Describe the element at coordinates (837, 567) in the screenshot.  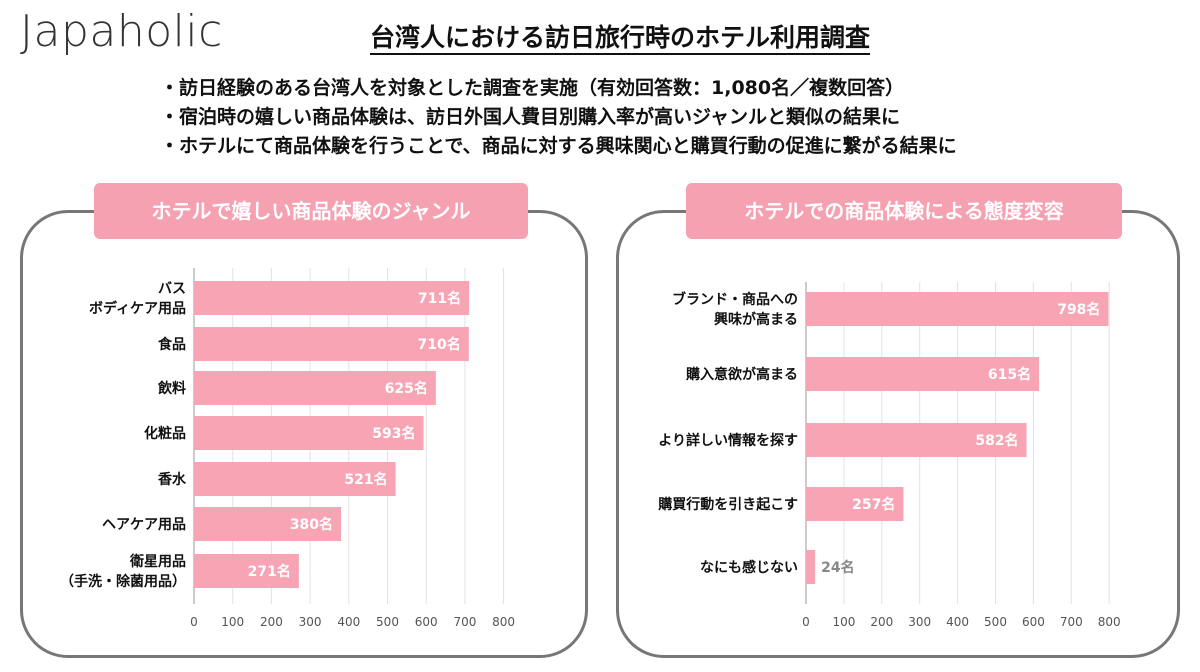
I see `right-value-label: 24名` at that location.